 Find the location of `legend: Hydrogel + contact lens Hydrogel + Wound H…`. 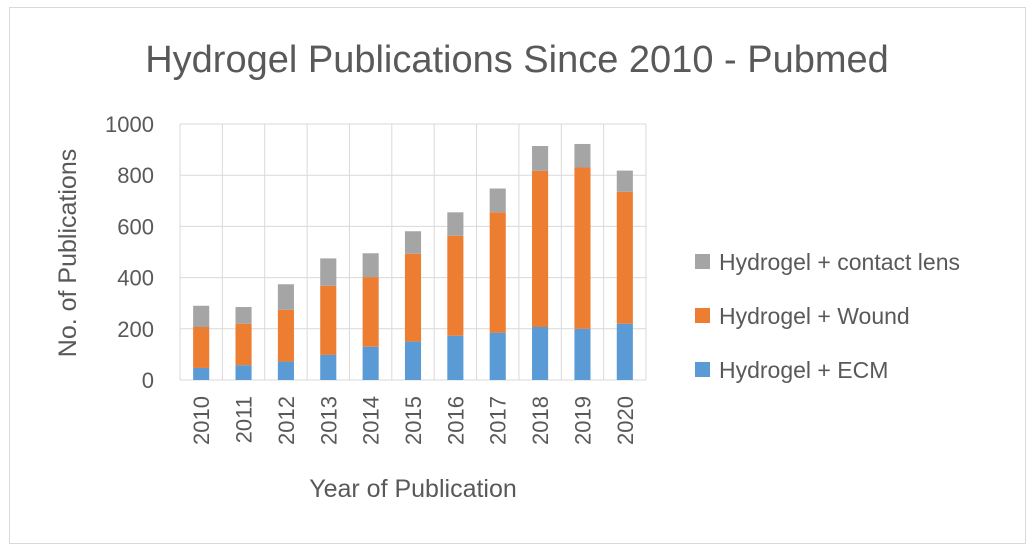

legend: Hydrogel + contact lens Hydrogel + Wound H… is located at coordinates (827, 316).